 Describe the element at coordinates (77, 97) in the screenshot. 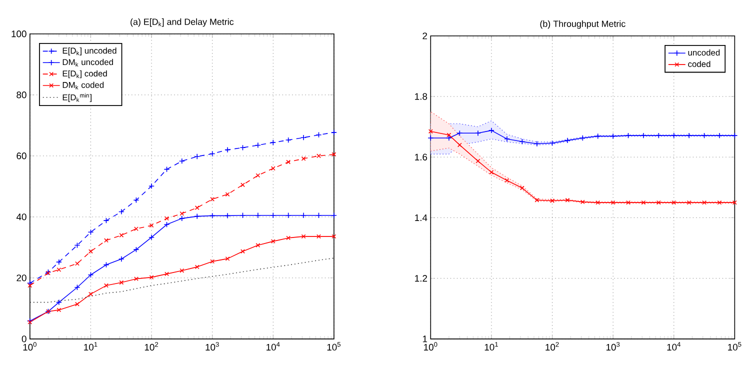

I see `legend-label: E[D$_{k}$$^{min}$]` at that location.